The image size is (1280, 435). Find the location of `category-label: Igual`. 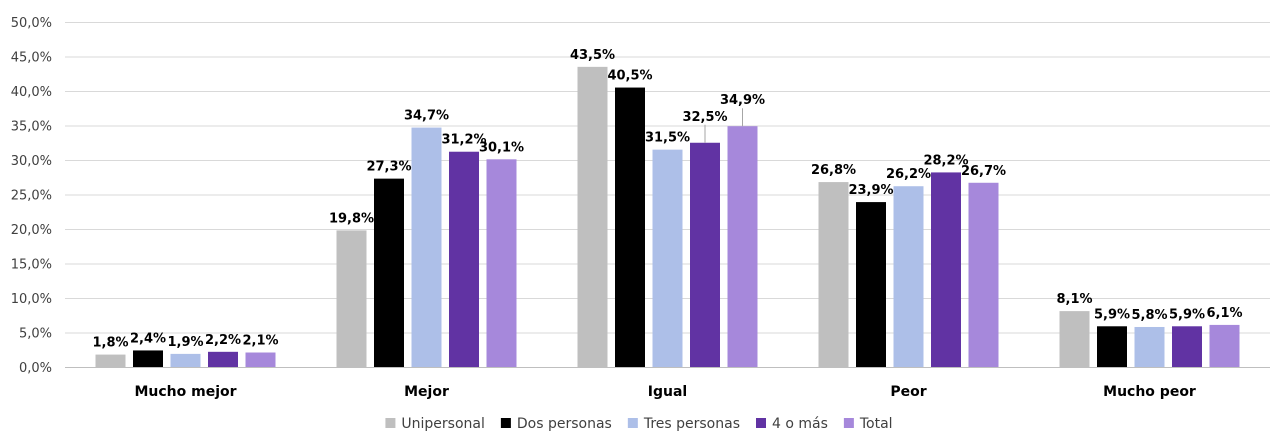

category-label: Igual is located at coordinates (667, 392).